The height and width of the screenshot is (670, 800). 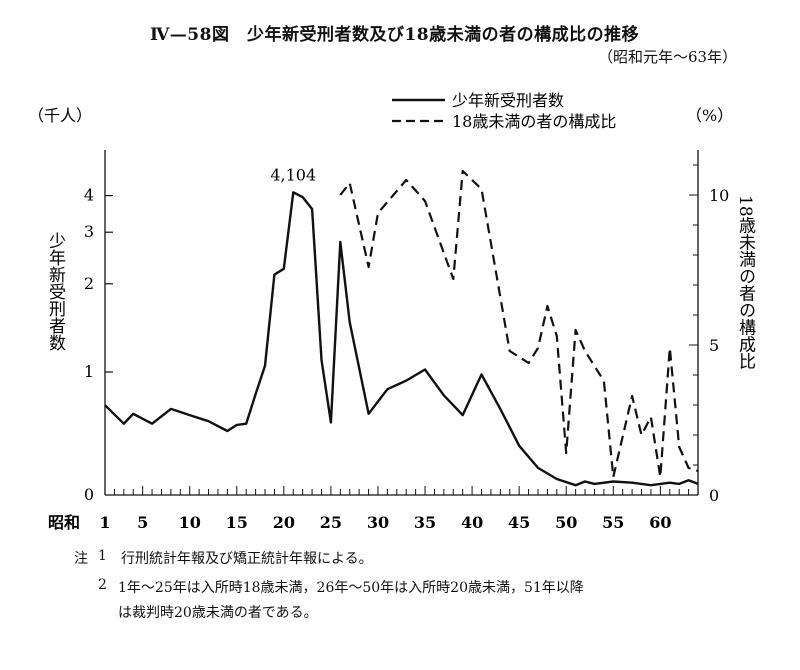 What do you see at coordinates (745, 282) in the screenshot?
I see `right-axis-title: 18歳未満の者の構成比` at bounding box center [745, 282].